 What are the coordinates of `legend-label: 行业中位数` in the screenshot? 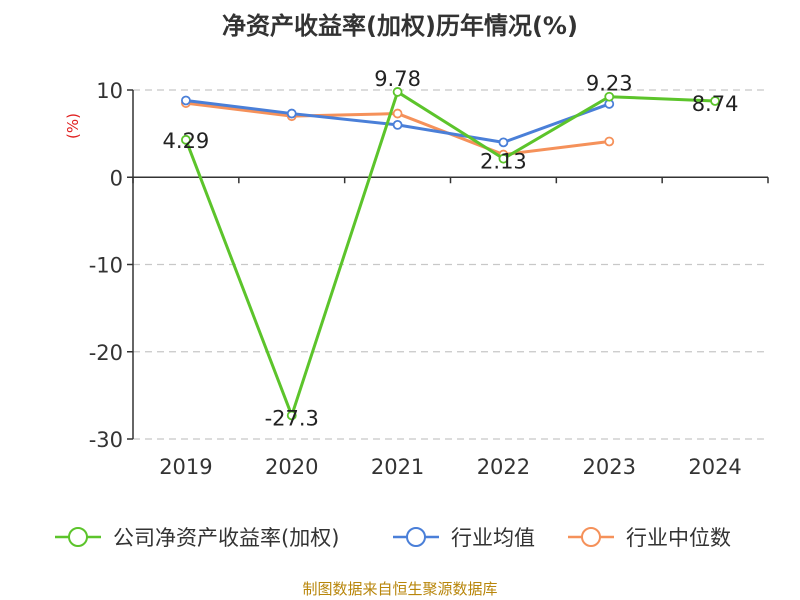 It's located at (678, 538).